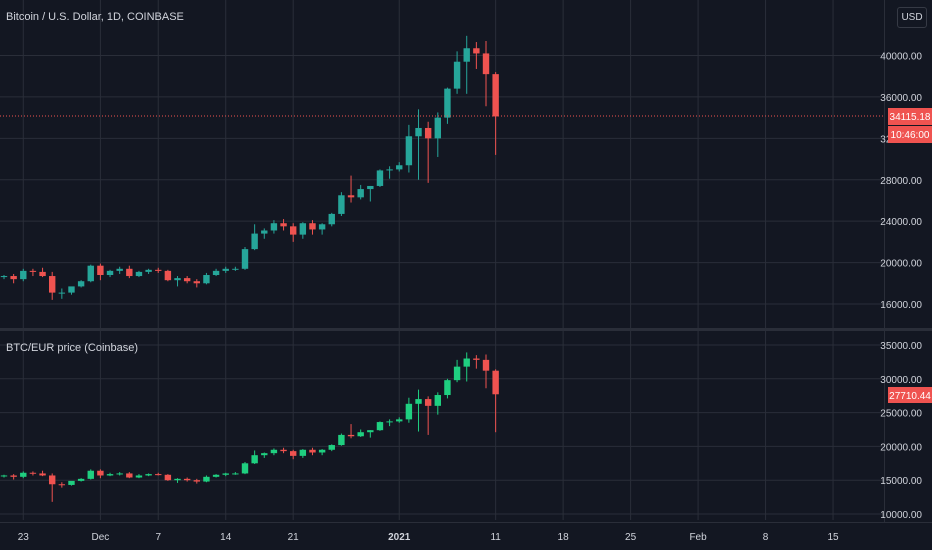 The height and width of the screenshot is (550, 932). What do you see at coordinates (294, 537) in the screenshot?
I see `x-tick-label: 21` at bounding box center [294, 537].